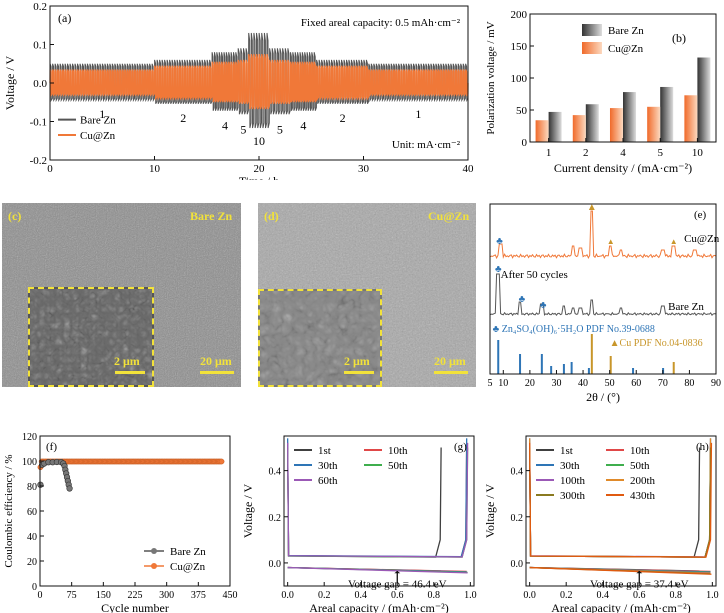  What do you see at coordinates (360, 595) in the screenshot?
I see `svgG-xtick-label: 0.4` at bounding box center [360, 595].